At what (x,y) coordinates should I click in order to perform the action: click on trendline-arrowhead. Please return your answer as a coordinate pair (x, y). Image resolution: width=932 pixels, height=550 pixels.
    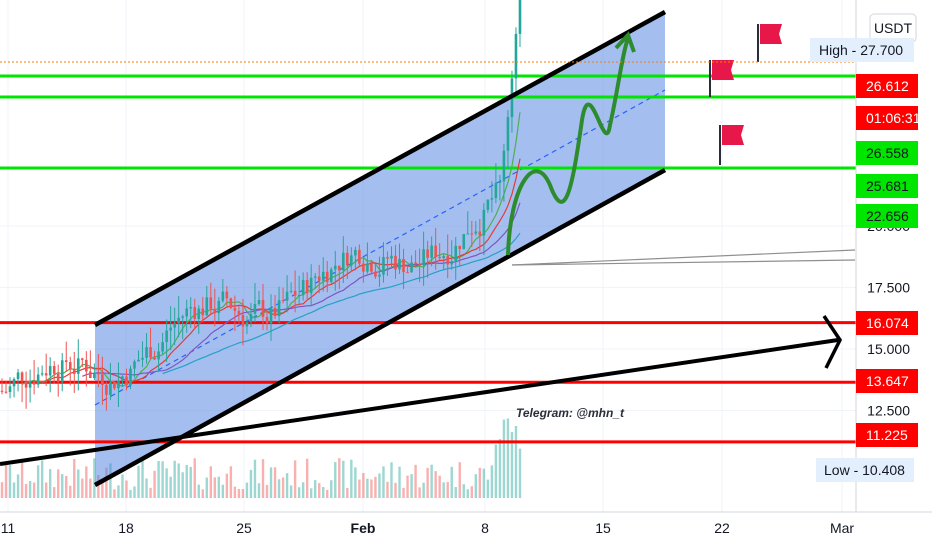
    Looking at the image, I should click on (832, 342).